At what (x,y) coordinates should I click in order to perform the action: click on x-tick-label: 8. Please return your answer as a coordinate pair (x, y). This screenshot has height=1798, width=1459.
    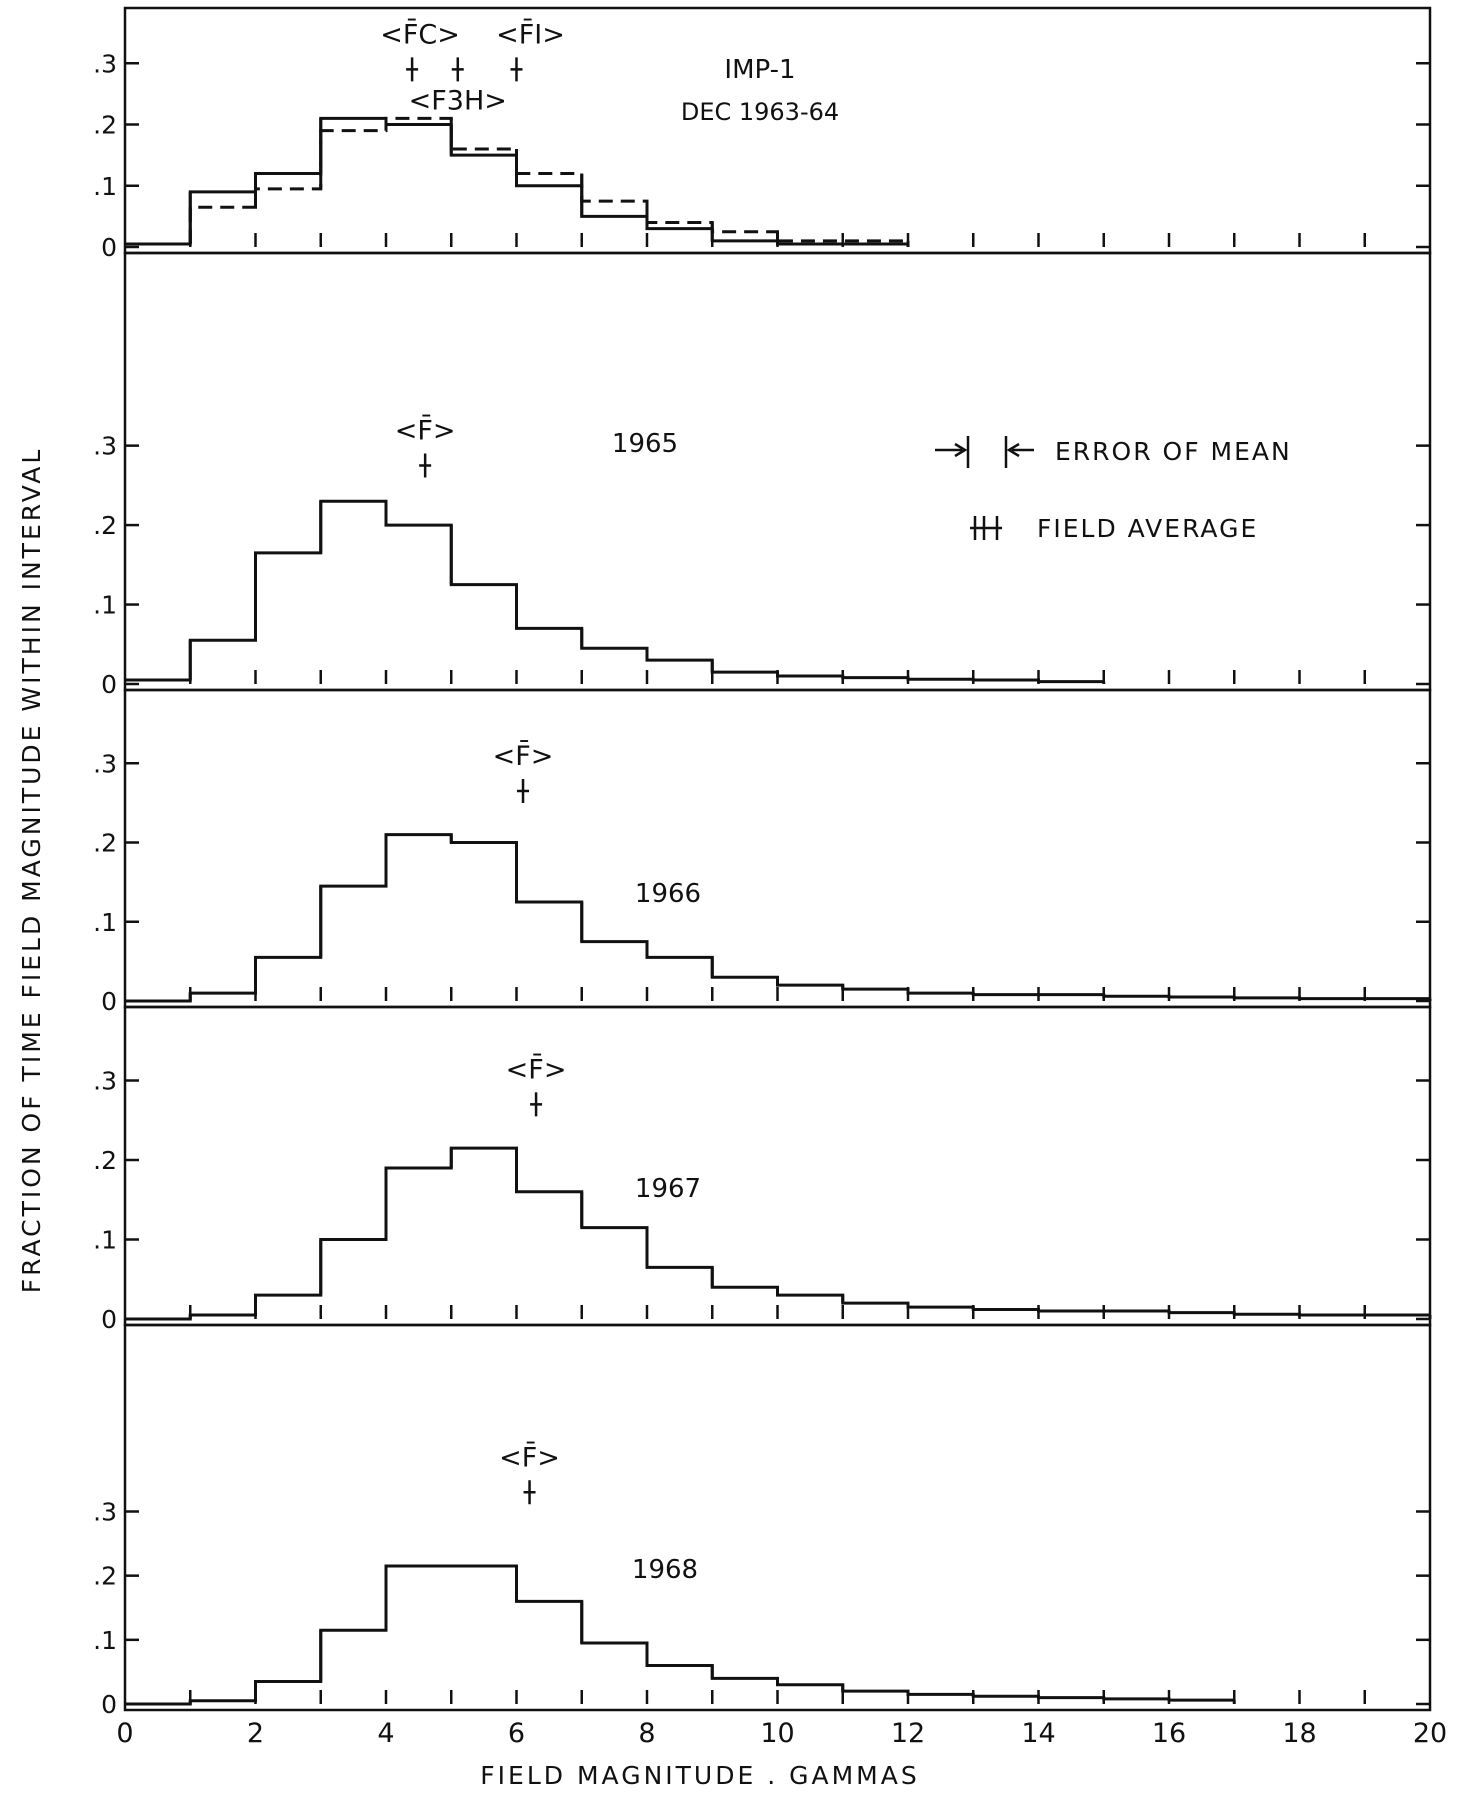
    Looking at the image, I should click on (646, 1733).